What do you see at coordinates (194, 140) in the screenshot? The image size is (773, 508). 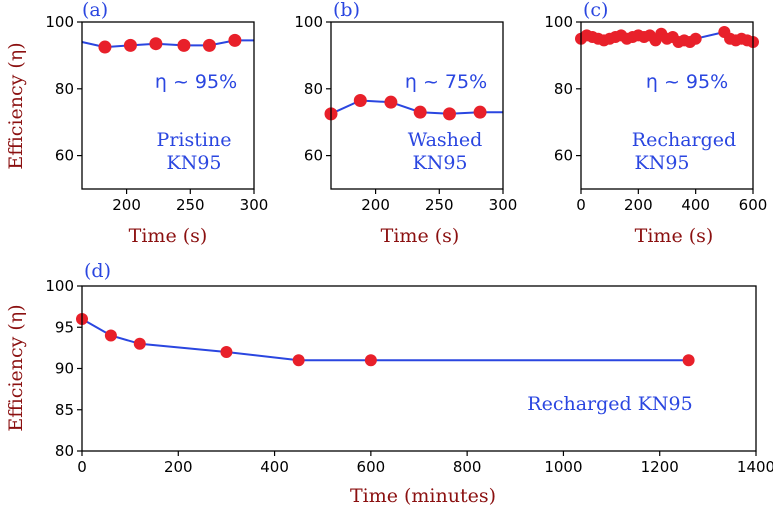 I see `panel-a-label-line1: Pristine` at bounding box center [194, 140].